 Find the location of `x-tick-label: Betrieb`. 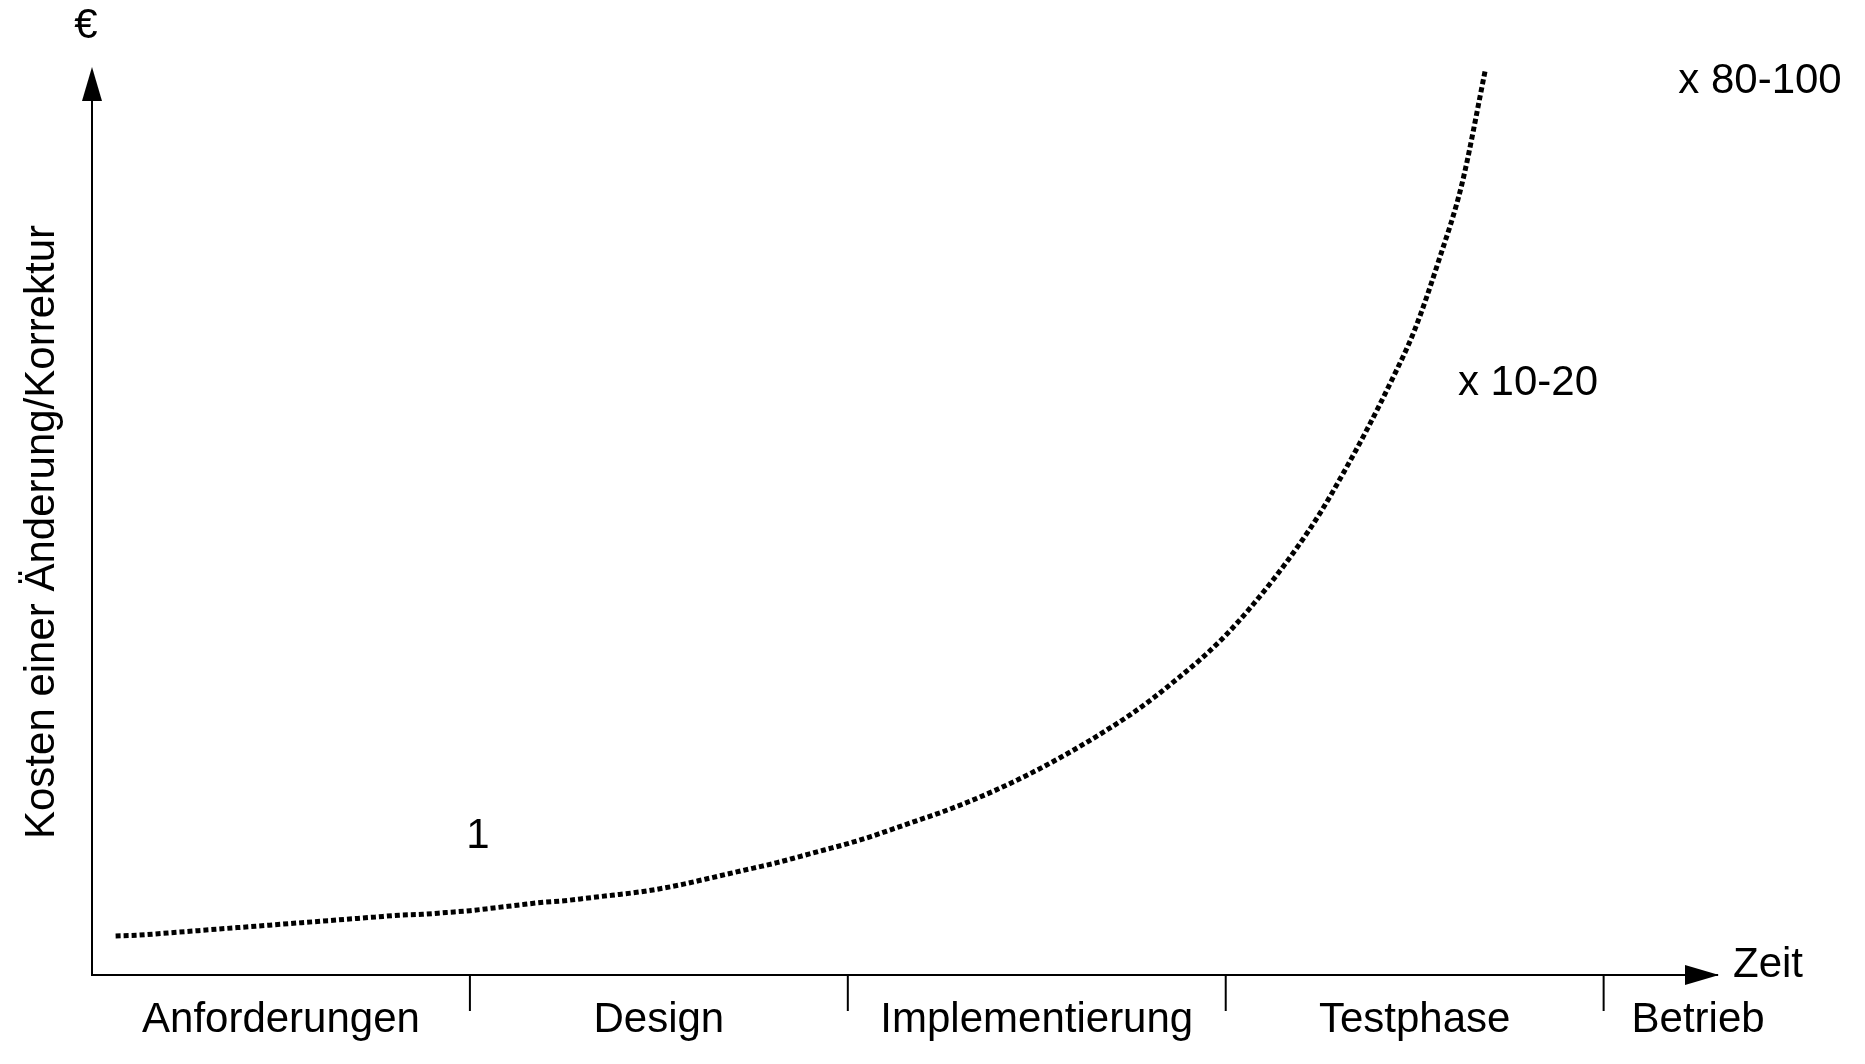

x-tick-label: Betrieb is located at coordinates (1698, 1017).